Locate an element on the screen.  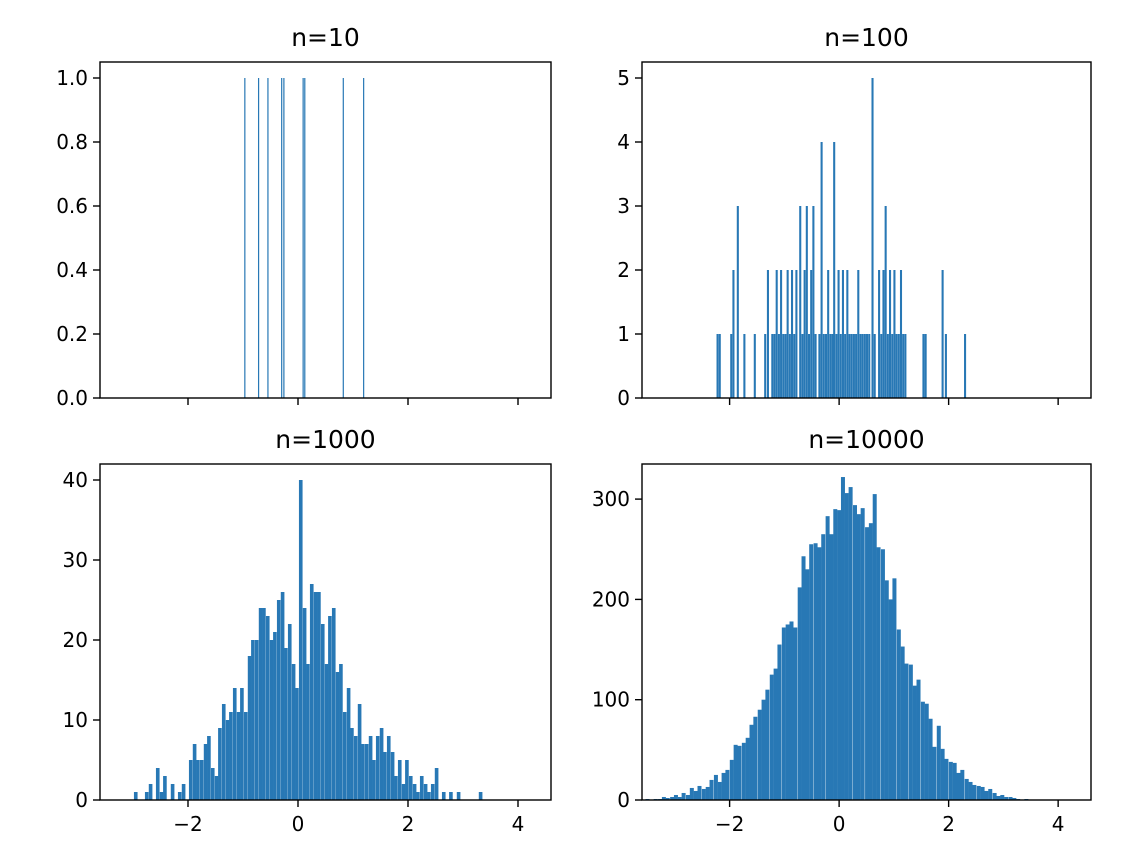
x-tick-label-n1000-3: 4 is located at coordinates (518, 824).